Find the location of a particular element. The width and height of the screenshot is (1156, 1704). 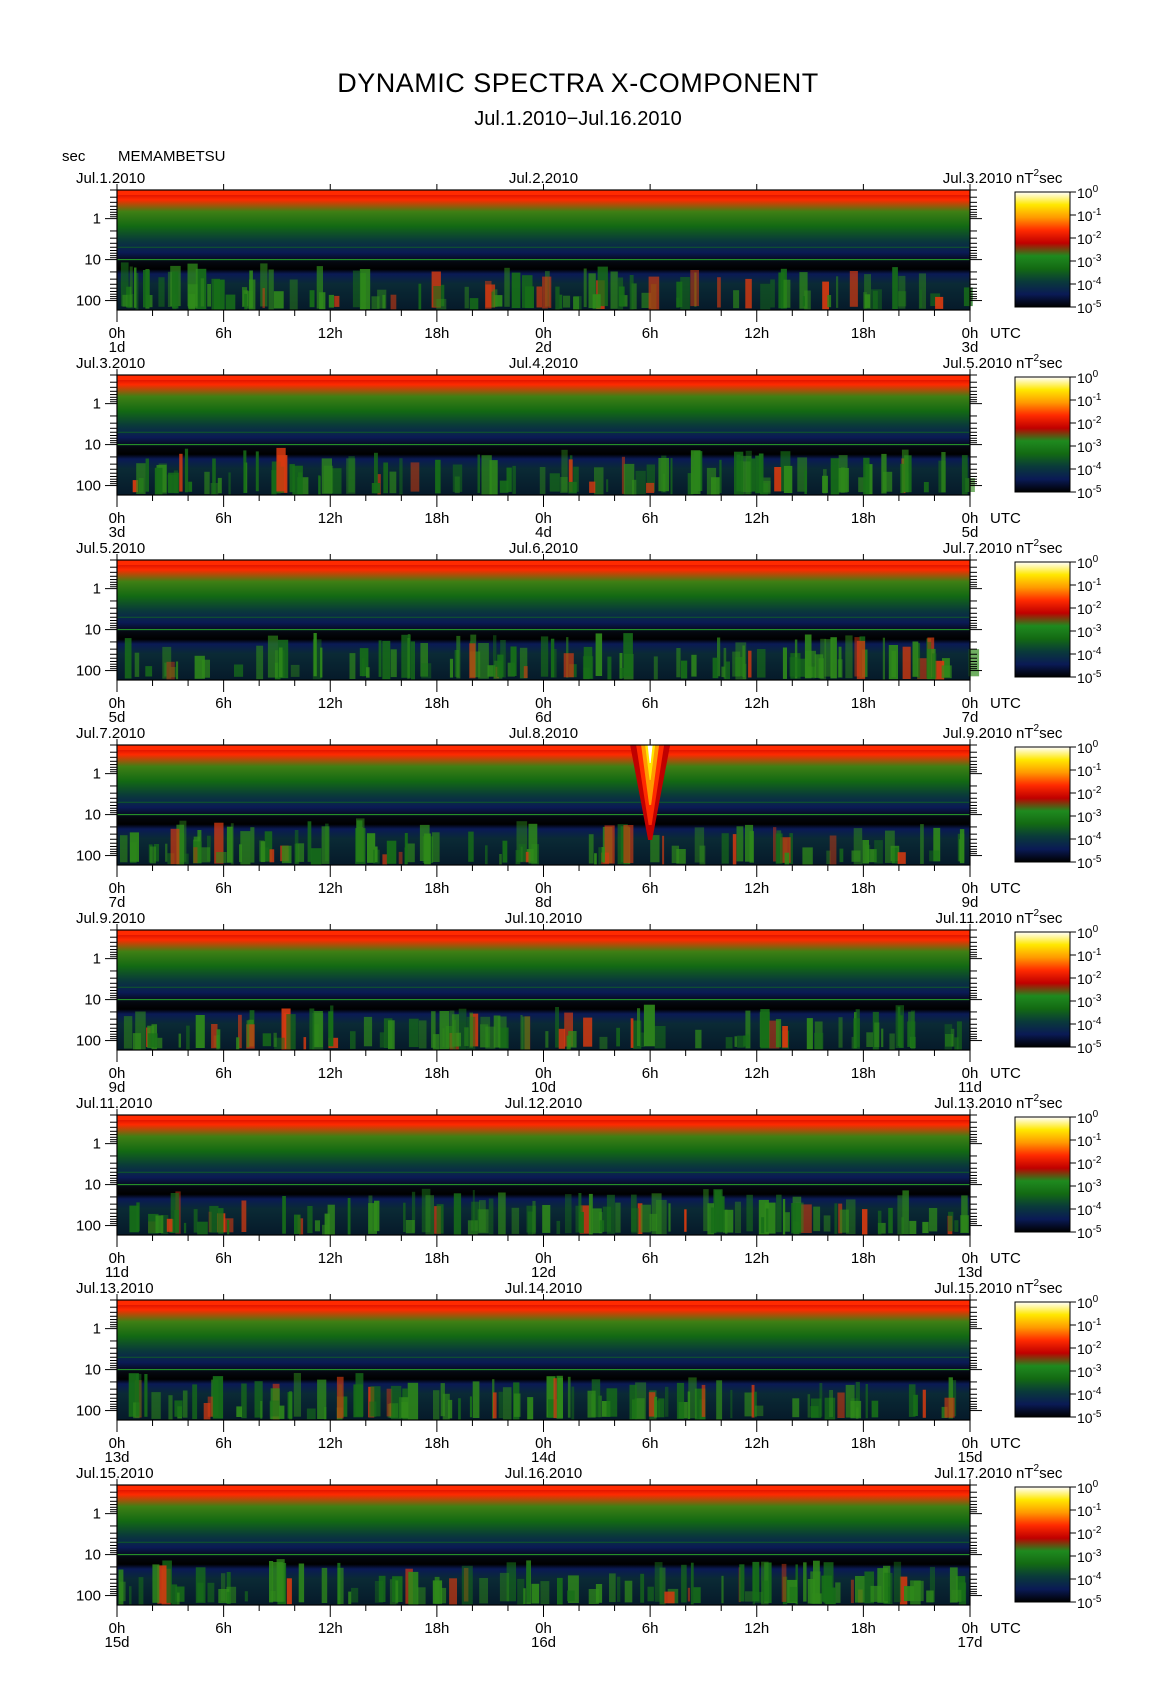

y-tick-label: 1 is located at coordinates (97, 589).